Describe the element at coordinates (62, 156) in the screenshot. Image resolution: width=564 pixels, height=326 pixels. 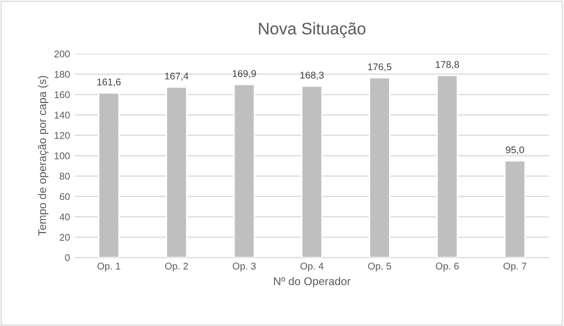
I see `y-tick-label: 100` at that location.